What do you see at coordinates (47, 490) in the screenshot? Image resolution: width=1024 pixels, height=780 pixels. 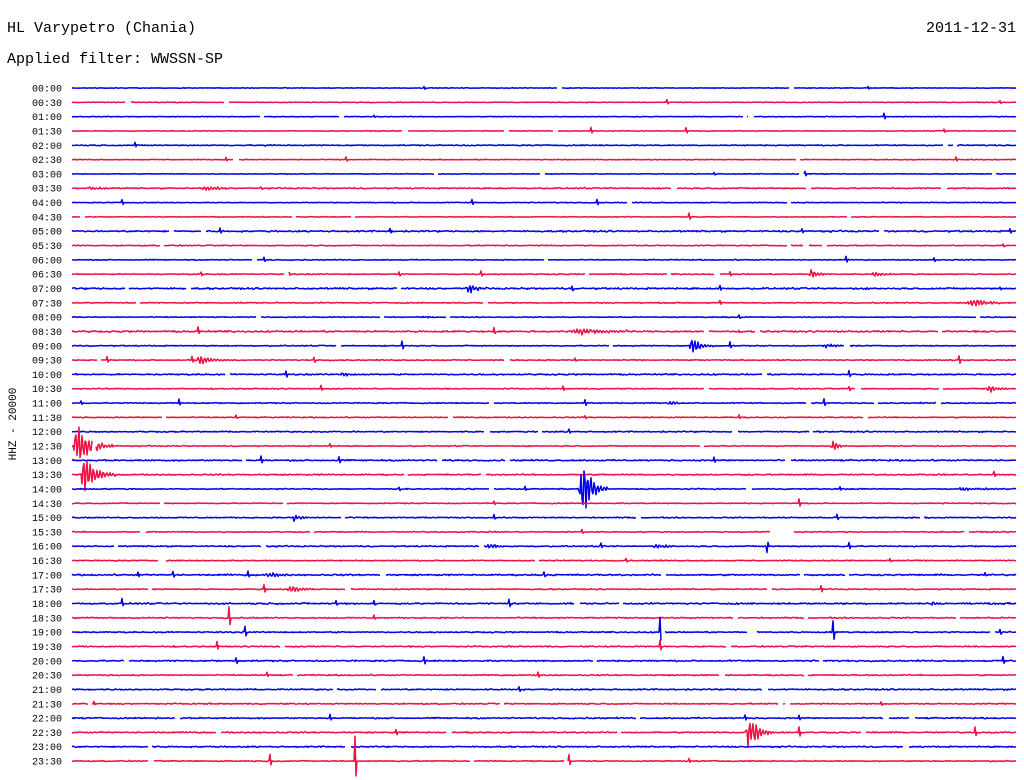 I see `time-label: 14:00` at bounding box center [47, 490].